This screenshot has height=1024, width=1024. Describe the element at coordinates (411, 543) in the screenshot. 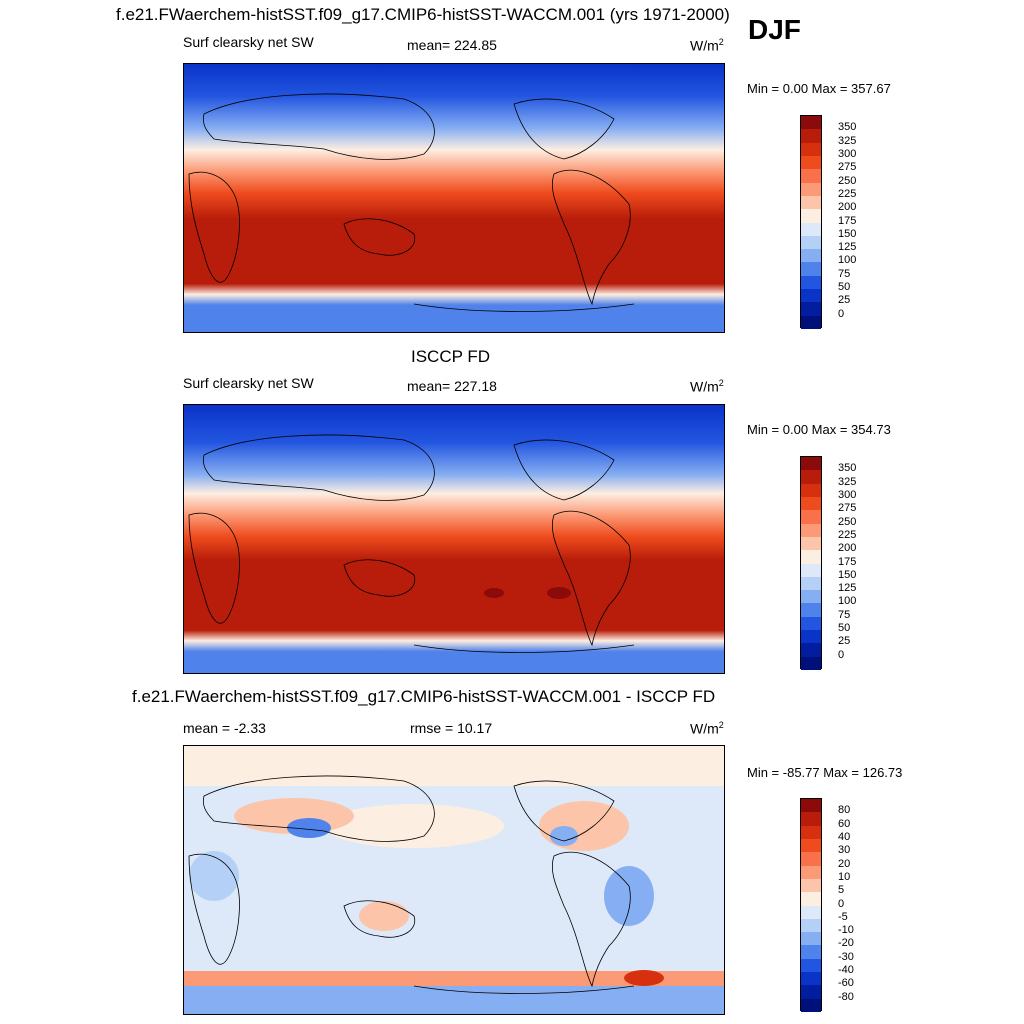

I see `panel-obs-coastlines` at that location.